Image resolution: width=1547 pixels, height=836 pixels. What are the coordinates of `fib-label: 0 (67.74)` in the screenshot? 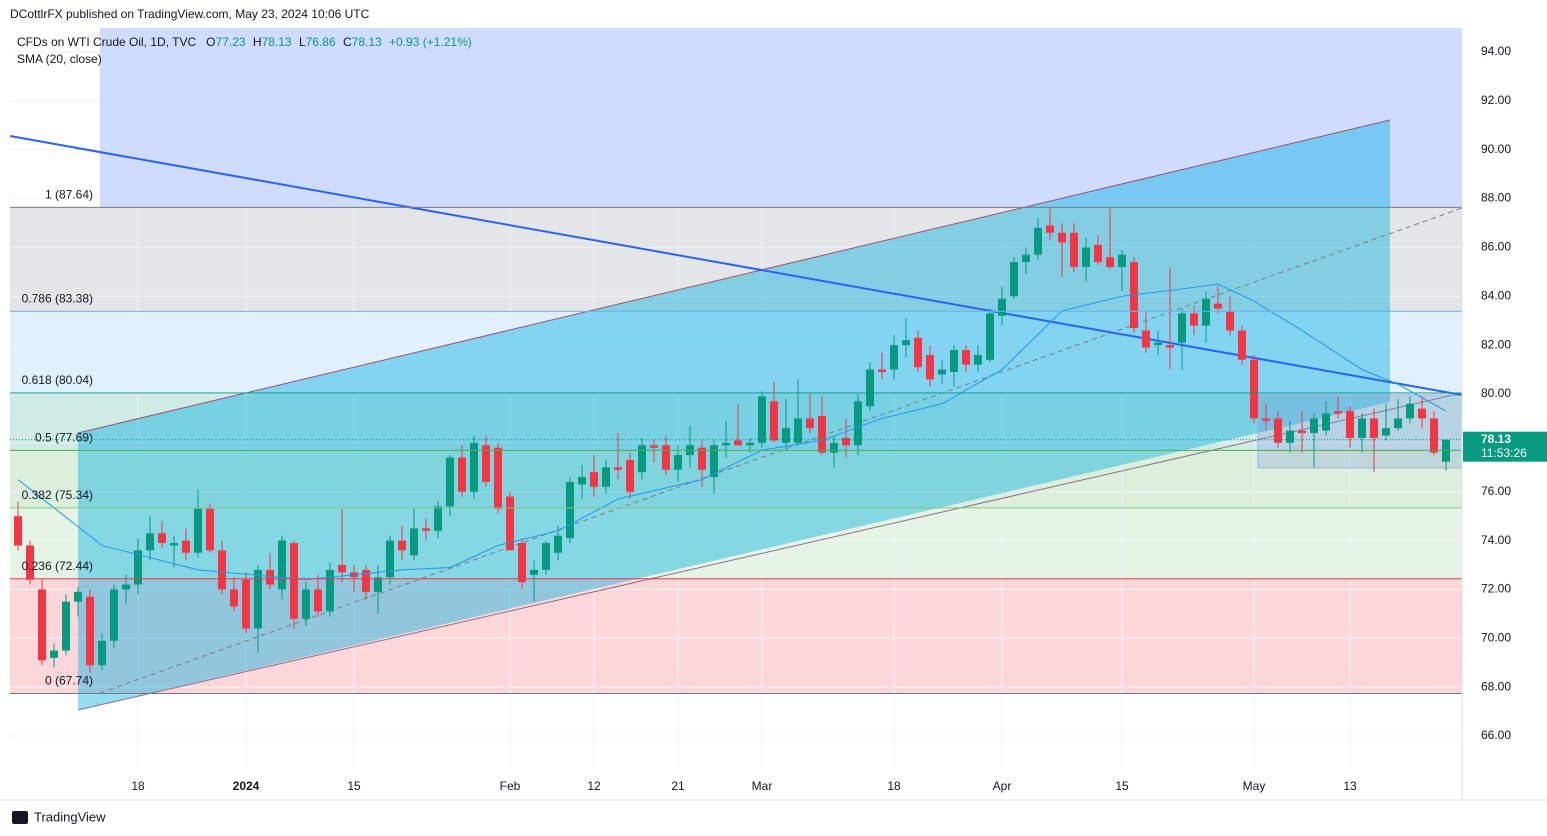 It's located at (69, 681).